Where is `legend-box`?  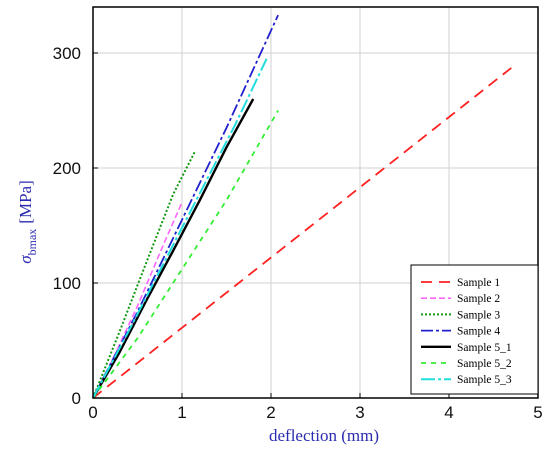
legend-box is located at coordinates (474, 329).